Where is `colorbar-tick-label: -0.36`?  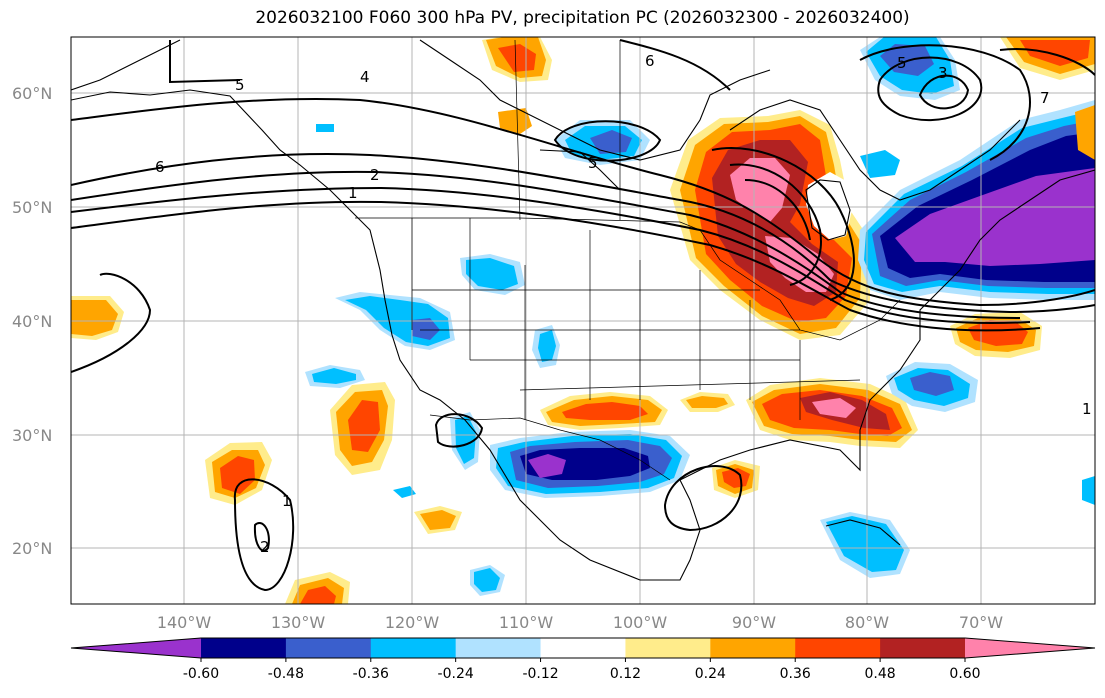
colorbar-tick-label: -0.36 is located at coordinates (371, 674).